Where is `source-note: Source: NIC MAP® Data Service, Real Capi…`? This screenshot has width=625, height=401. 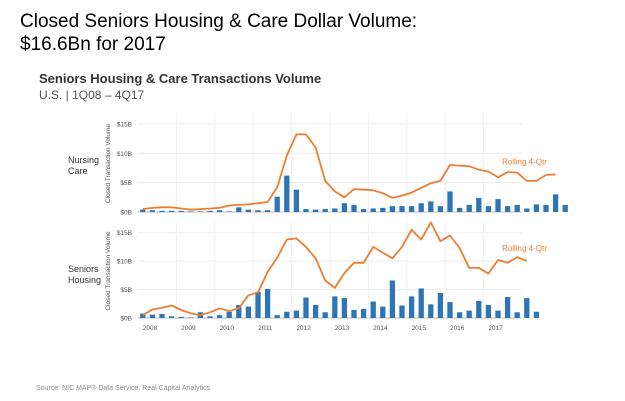
source-note: Source: NIC MAP® Data Service, Real Capi… is located at coordinates (123, 388).